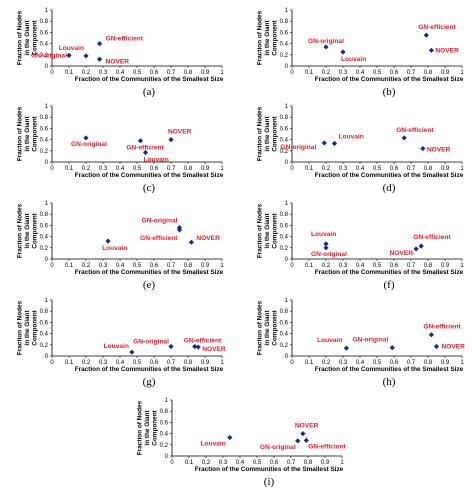 The width and height of the screenshot is (474, 501). I want to click on panel-caption: (f), so click(389, 285).